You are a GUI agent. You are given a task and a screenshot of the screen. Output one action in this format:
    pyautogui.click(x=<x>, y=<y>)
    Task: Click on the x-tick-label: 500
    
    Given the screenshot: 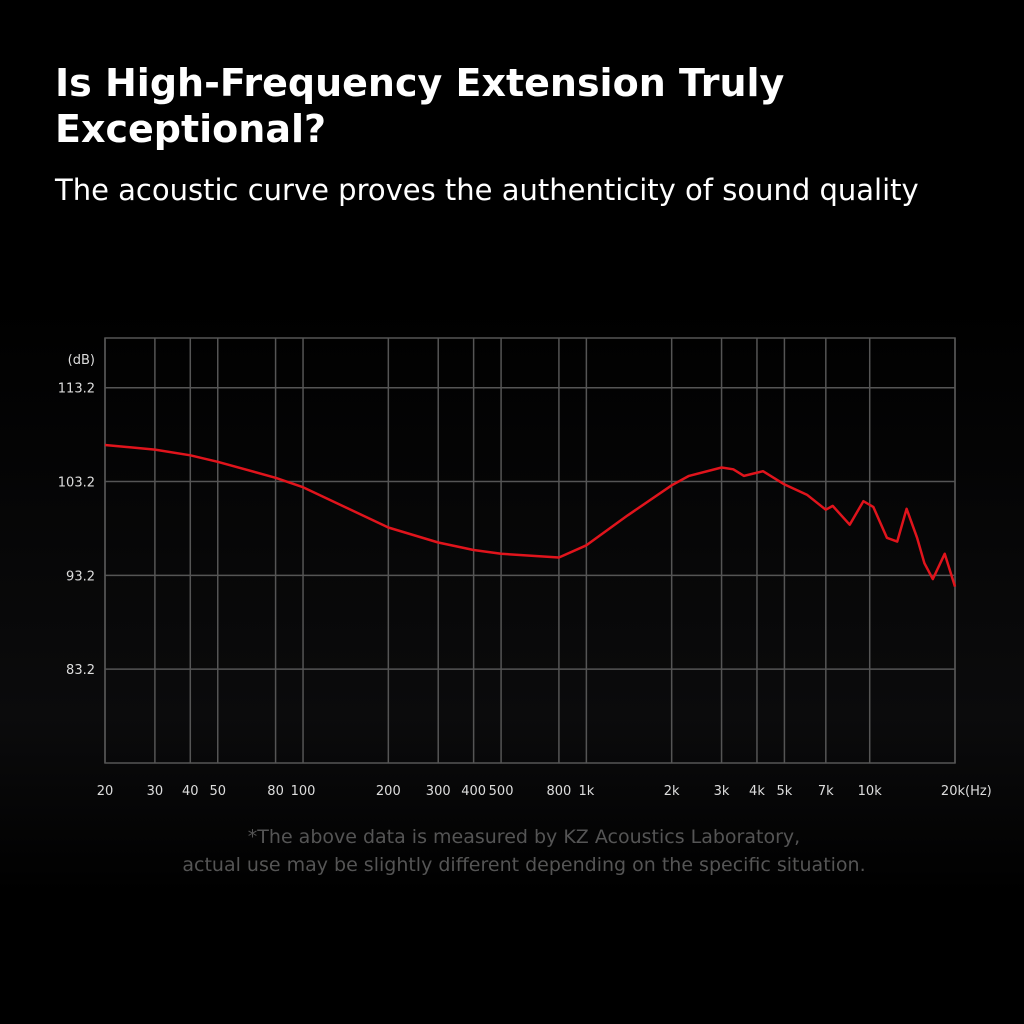 What is the action you would take?
    pyautogui.click(x=501, y=791)
    